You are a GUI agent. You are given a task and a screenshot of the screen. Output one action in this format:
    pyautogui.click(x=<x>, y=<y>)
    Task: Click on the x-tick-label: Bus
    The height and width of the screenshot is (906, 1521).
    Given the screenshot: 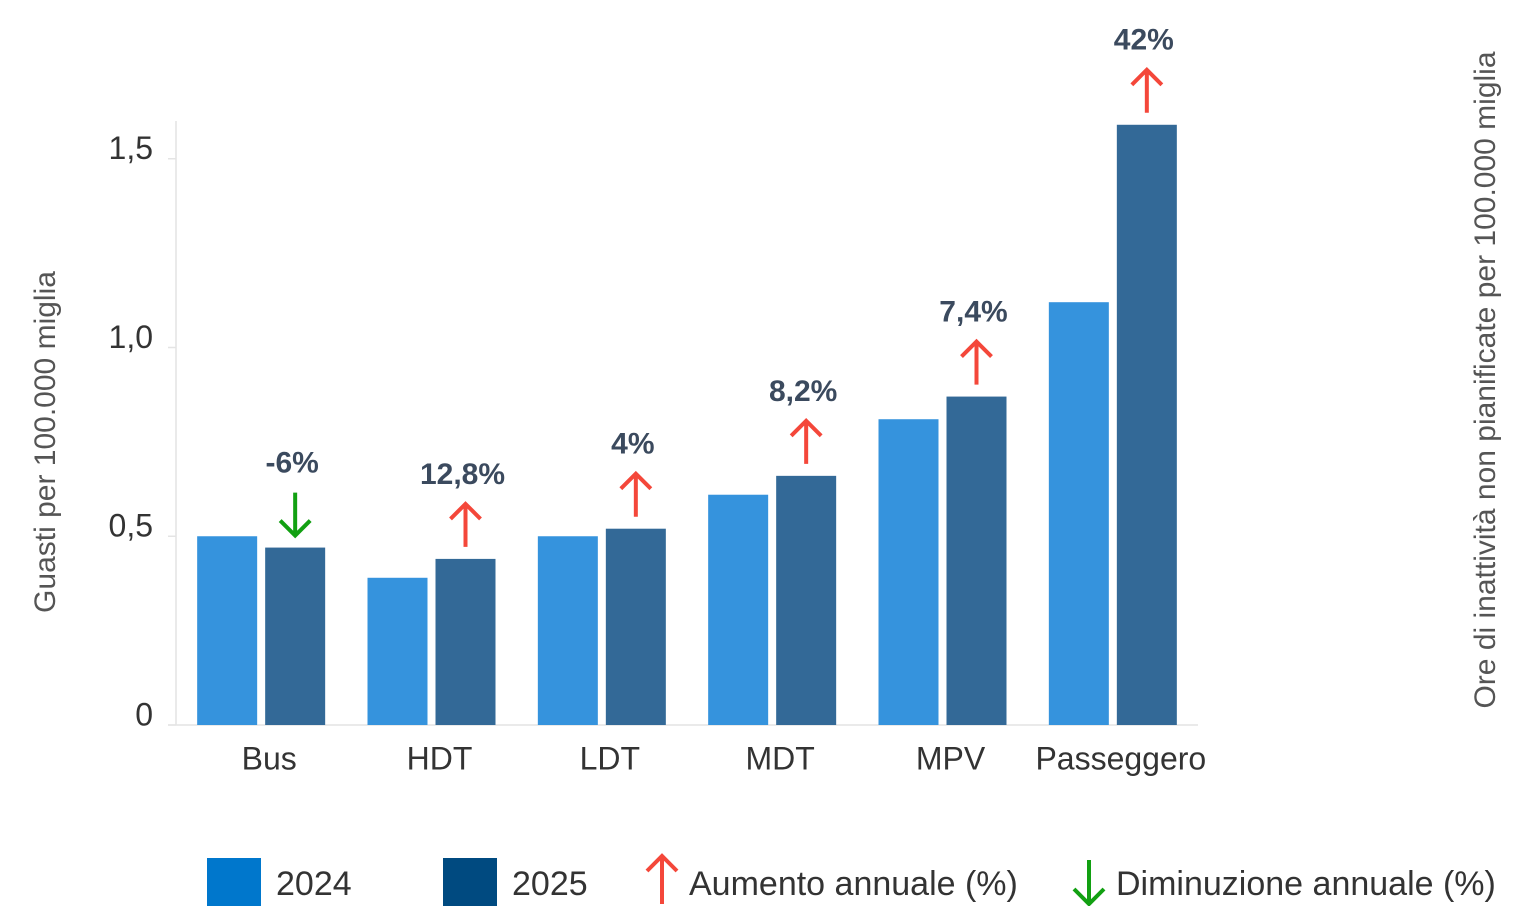 What is the action you would take?
    pyautogui.click(x=269, y=758)
    